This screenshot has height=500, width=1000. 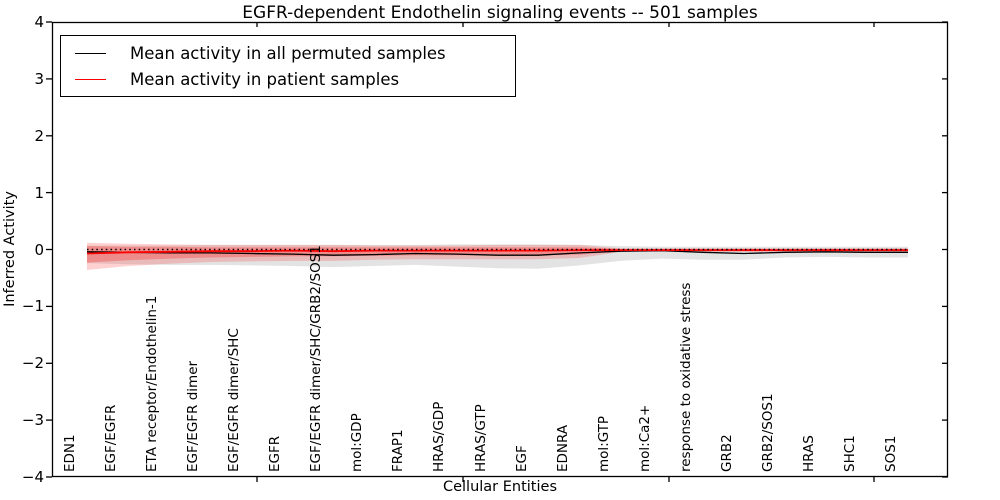 I want to click on patient-mean-line, so click(x=497, y=252).